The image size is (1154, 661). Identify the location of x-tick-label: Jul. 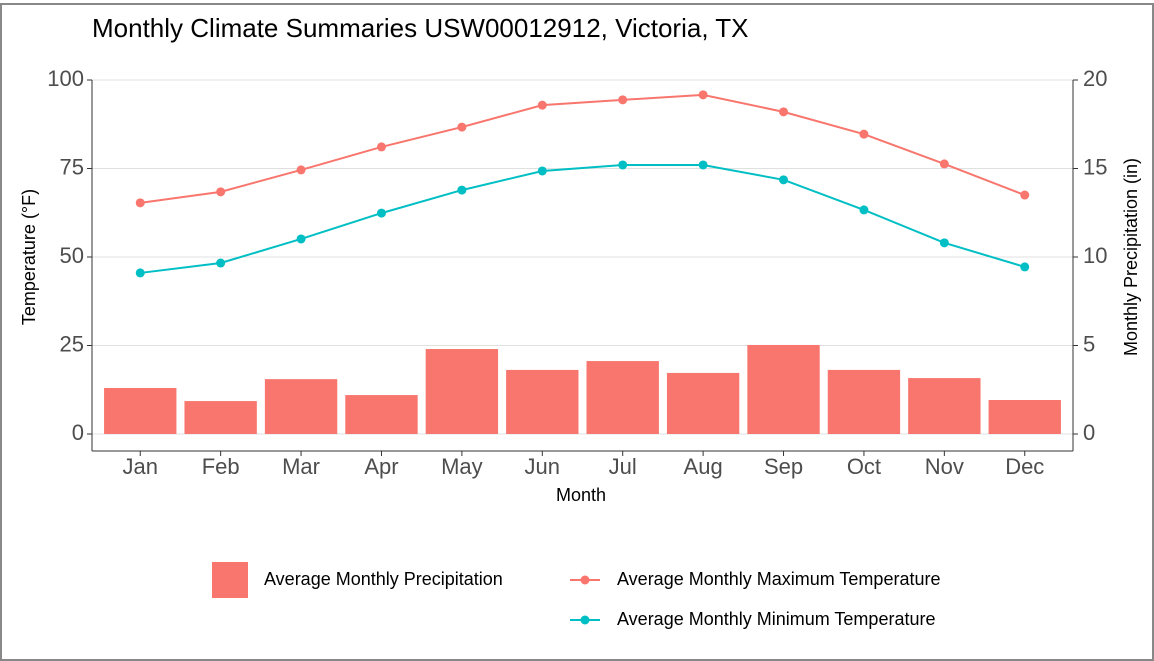
(623, 466).